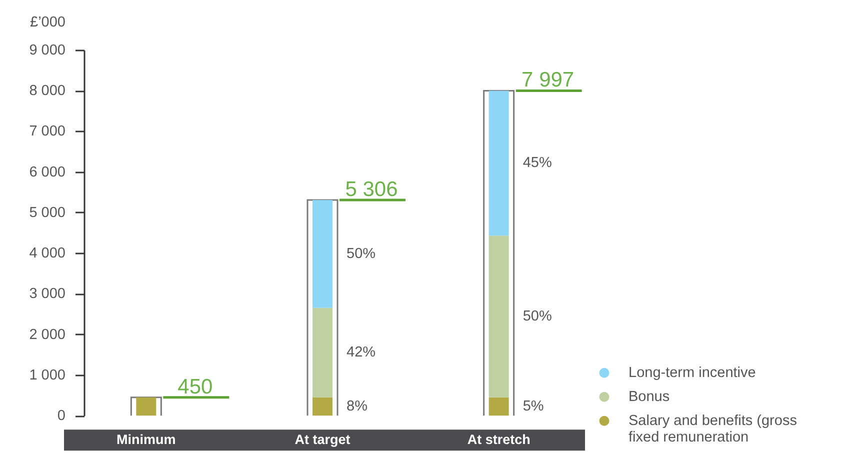 The height and width of the screenshot is (464, 847). I want to click on y-tick-label: 9 000, so click(47, 50).